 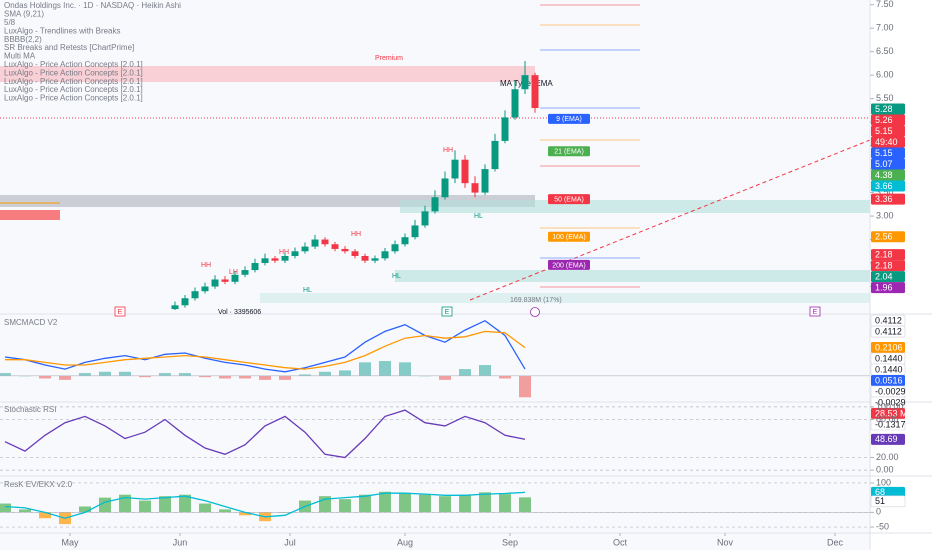 I want to click on event-box, so click(x=447, y=311).